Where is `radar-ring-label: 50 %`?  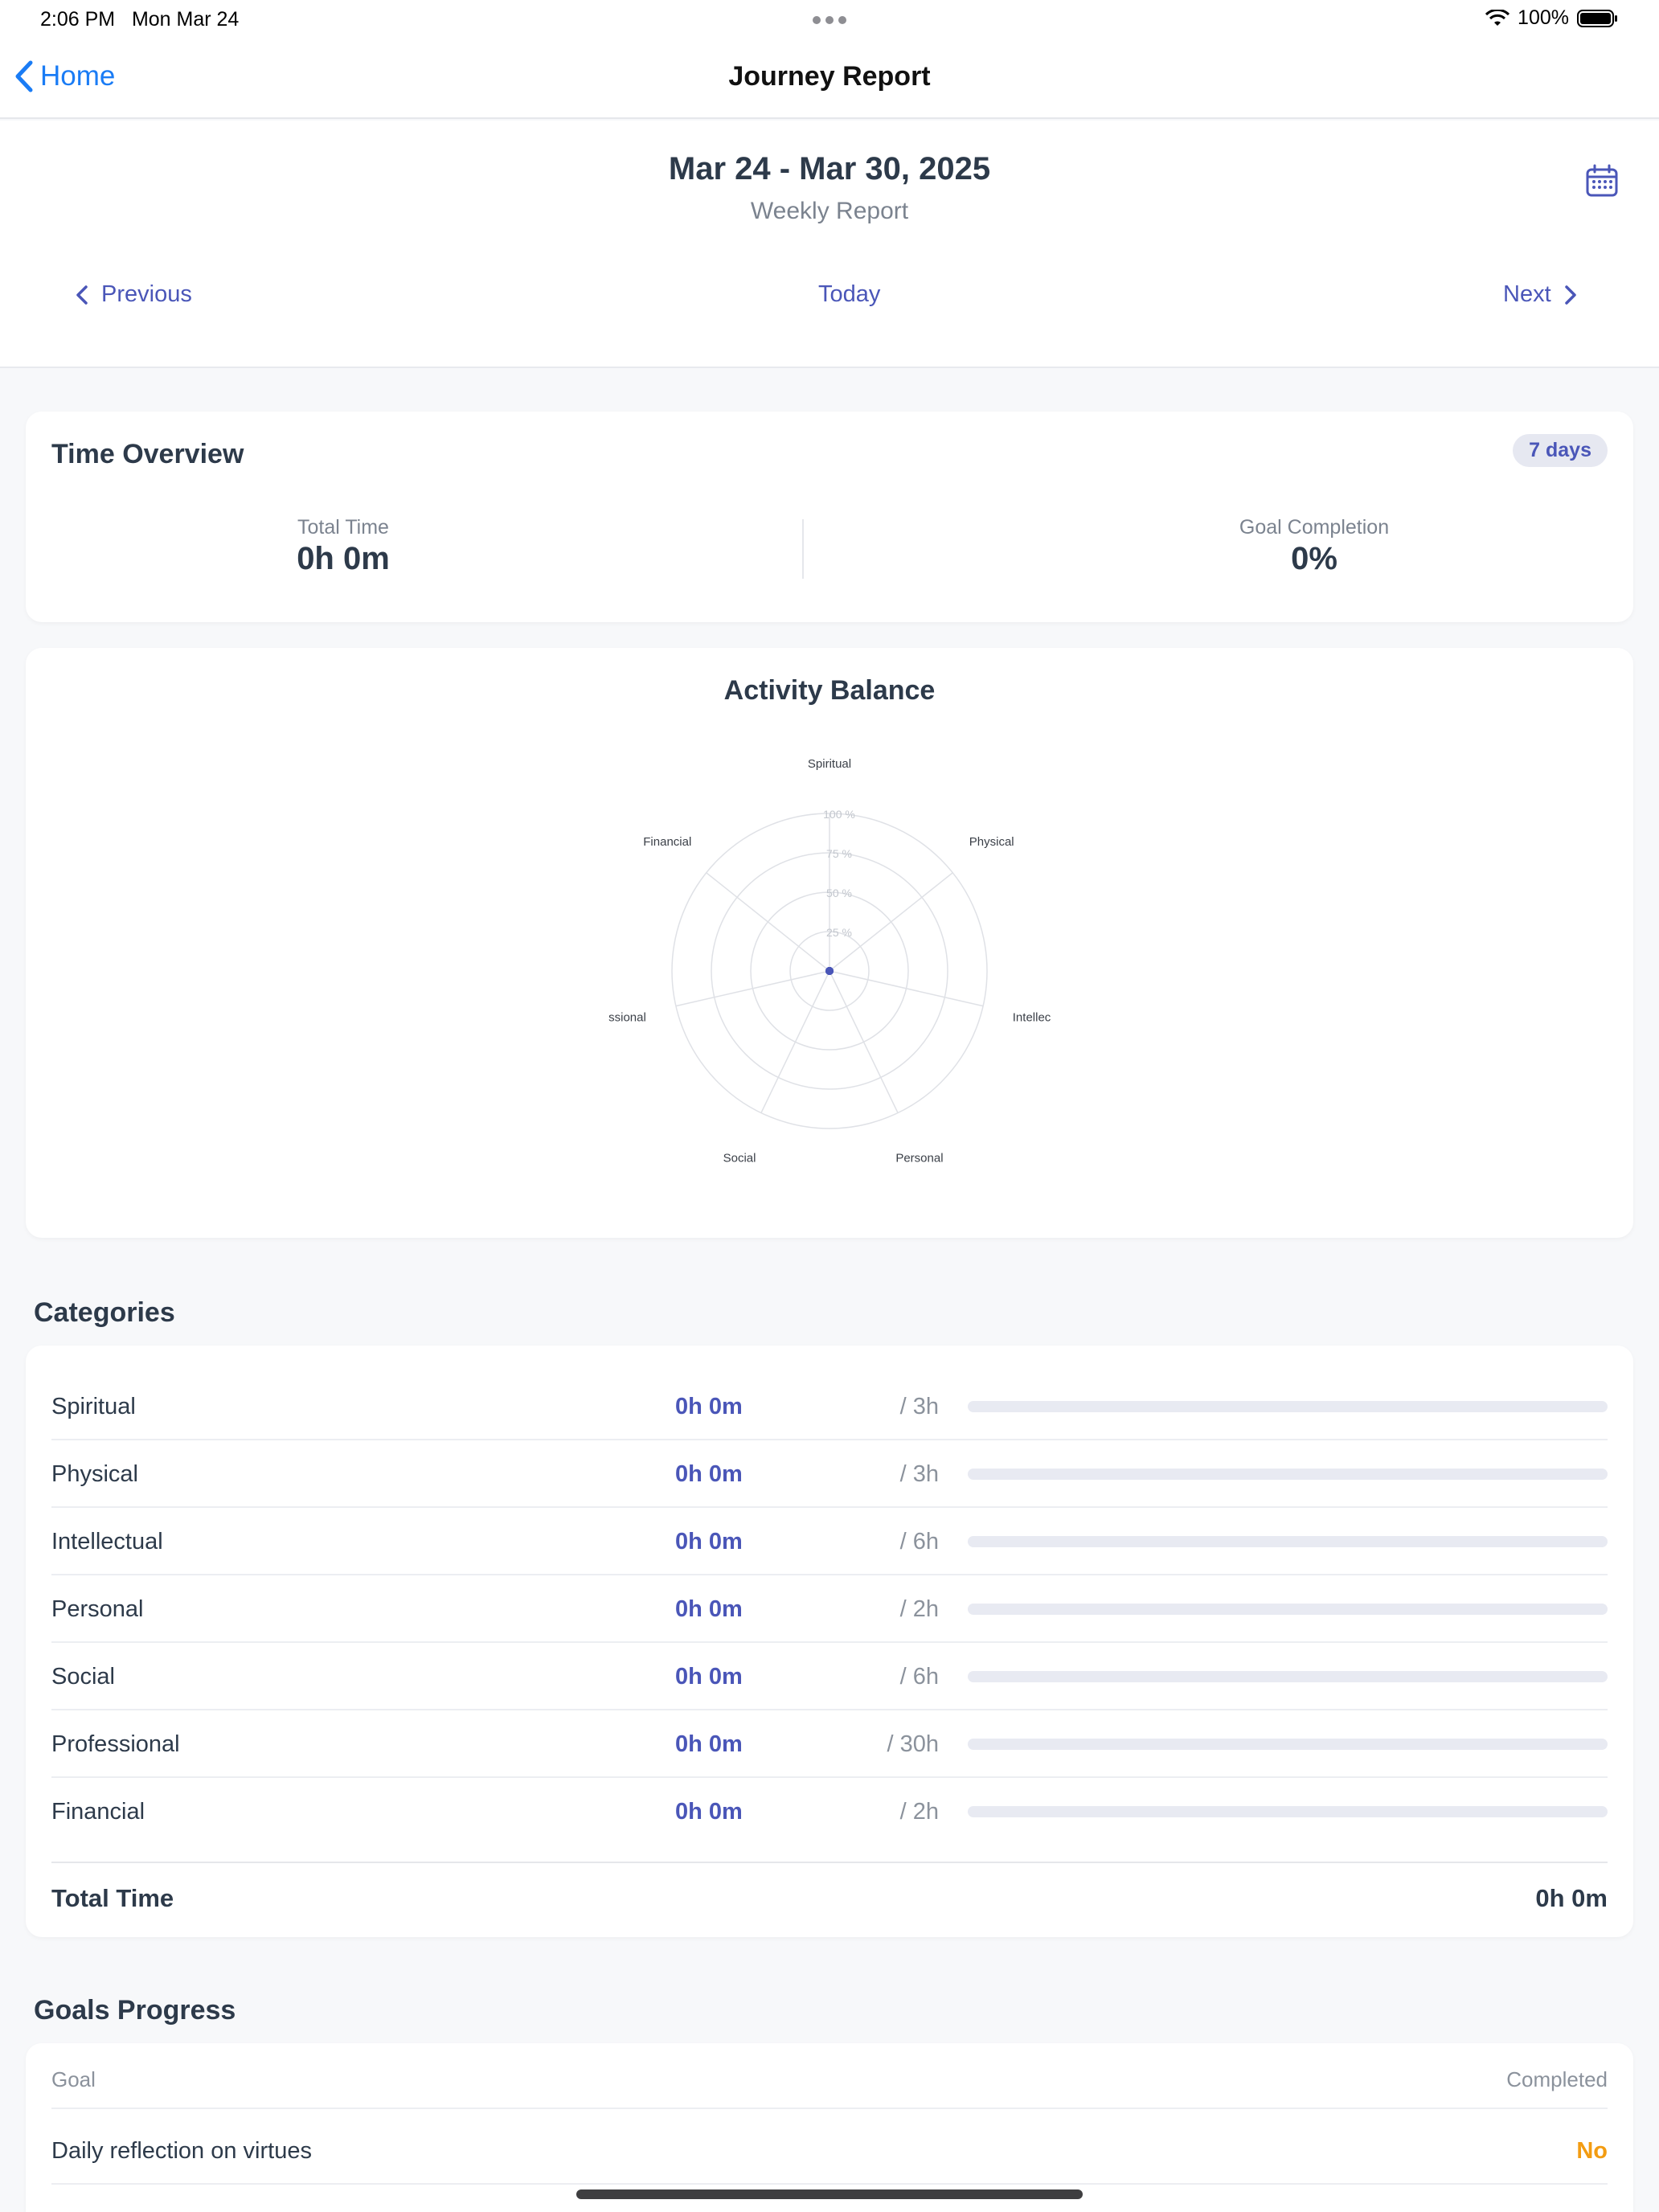
radar-ring-label: 50 % is located at coordinates (839, 893).